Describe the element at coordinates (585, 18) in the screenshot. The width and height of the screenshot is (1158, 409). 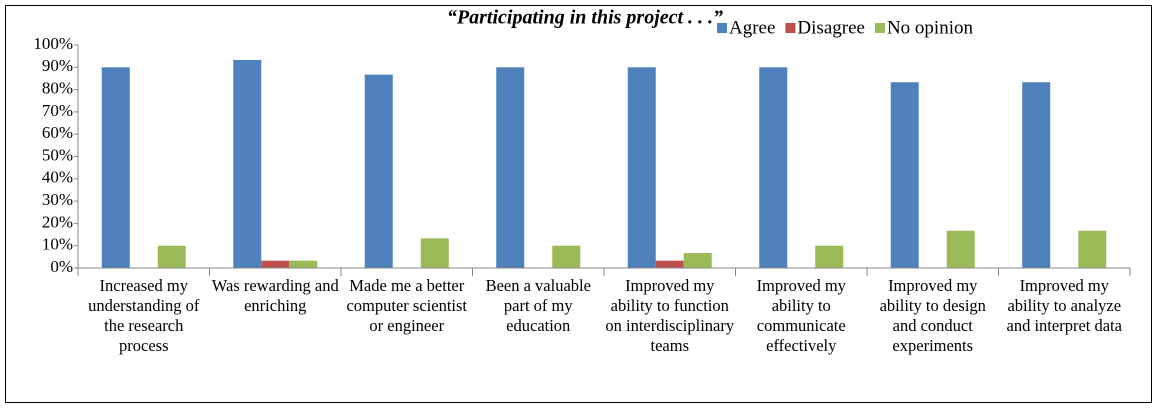
I see `chart-title: “Participating in this project . . .”` at that location.